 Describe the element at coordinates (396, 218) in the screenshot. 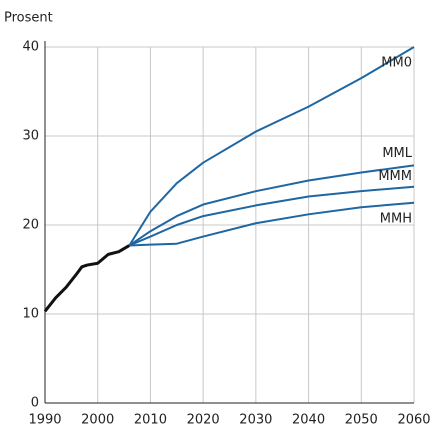

I see `series-label: MMH` at that location.